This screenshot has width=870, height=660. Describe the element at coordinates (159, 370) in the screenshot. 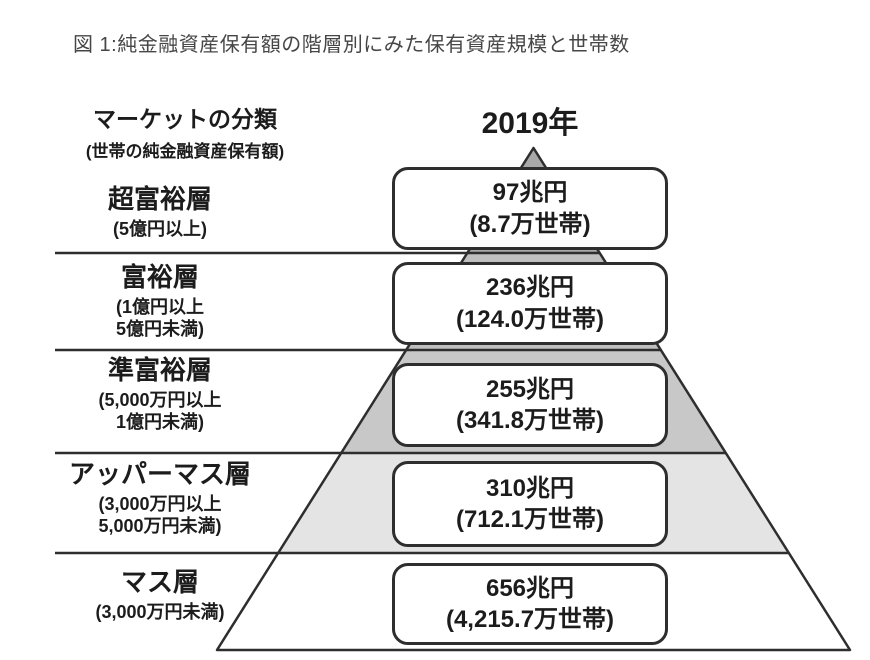

I see `tier-name: 準富裕層` at that location.